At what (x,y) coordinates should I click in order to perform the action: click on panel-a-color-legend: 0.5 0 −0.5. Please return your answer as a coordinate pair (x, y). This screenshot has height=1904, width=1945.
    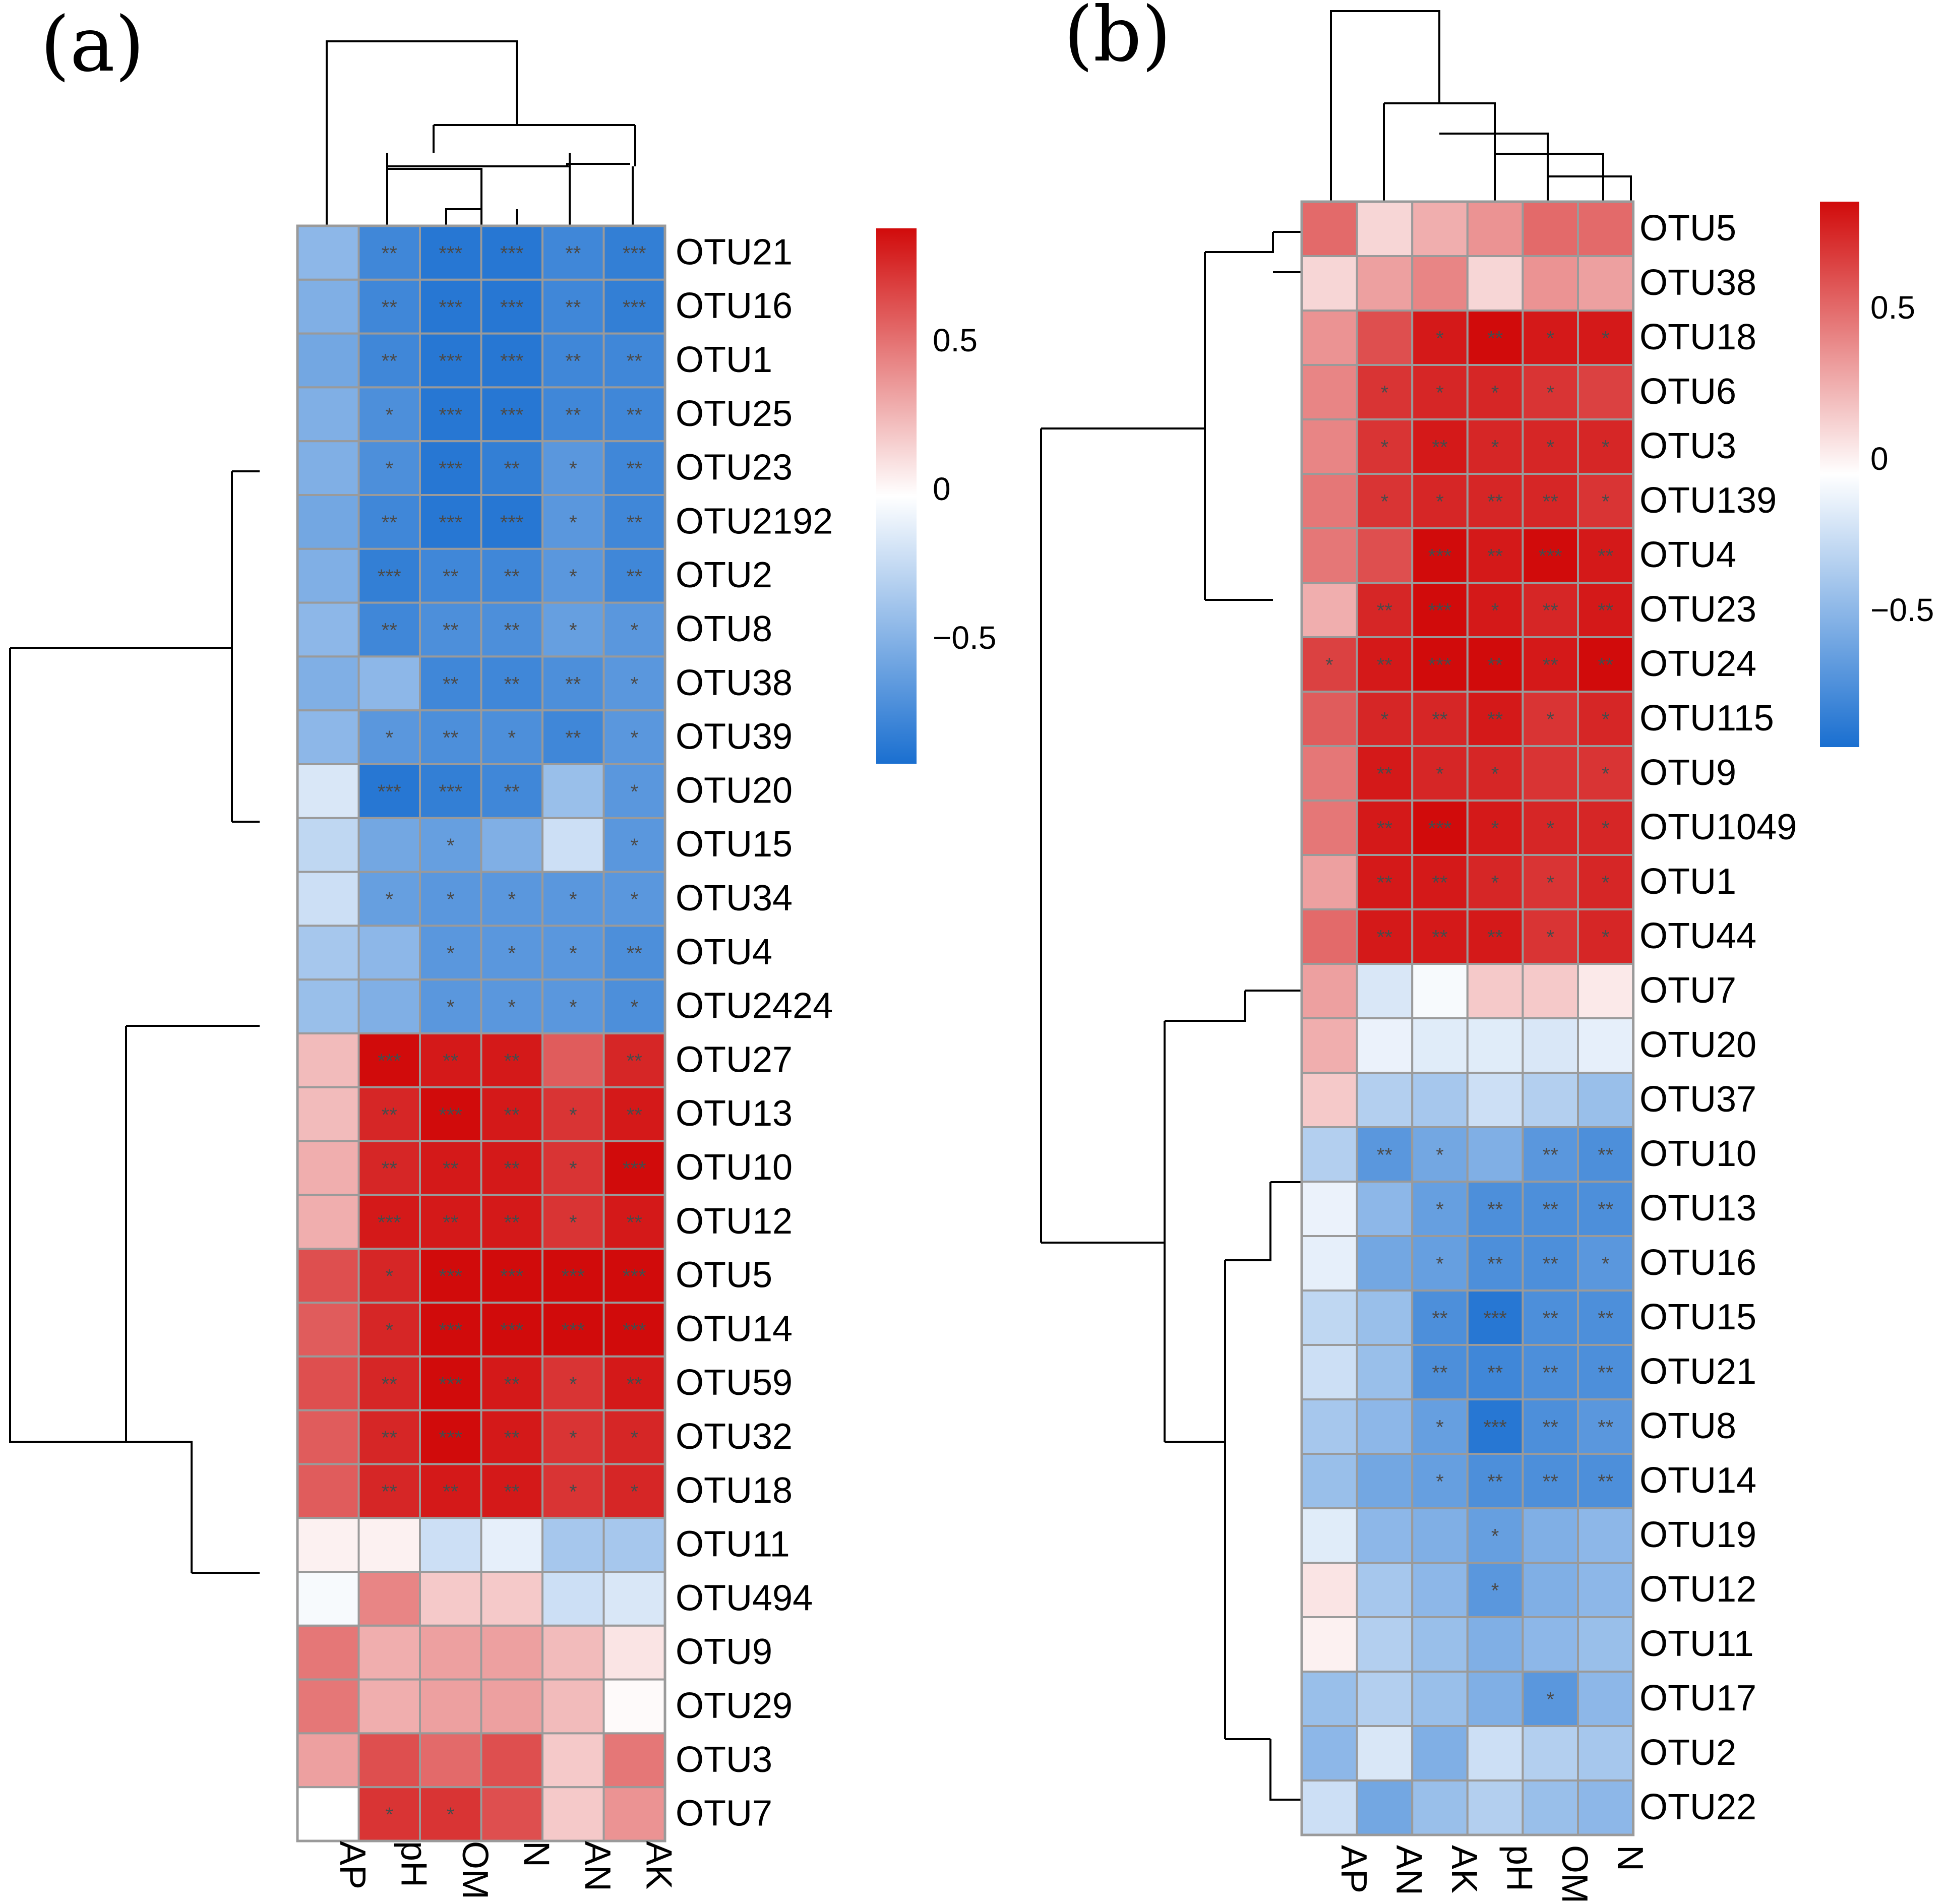
    Looking at the image, I should click on (936, 496).